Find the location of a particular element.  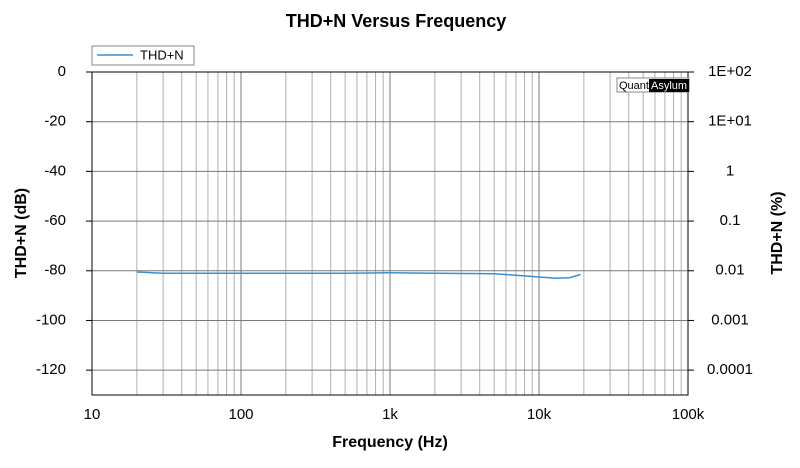

chart-title: THD+N Versus Frequency is located at coordinates (396, 21).